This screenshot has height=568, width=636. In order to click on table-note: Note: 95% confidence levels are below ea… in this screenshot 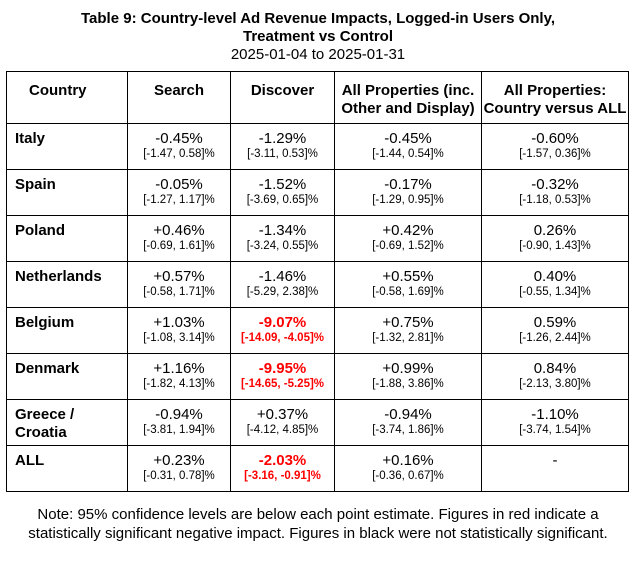, I will do `click(318, 524)`.